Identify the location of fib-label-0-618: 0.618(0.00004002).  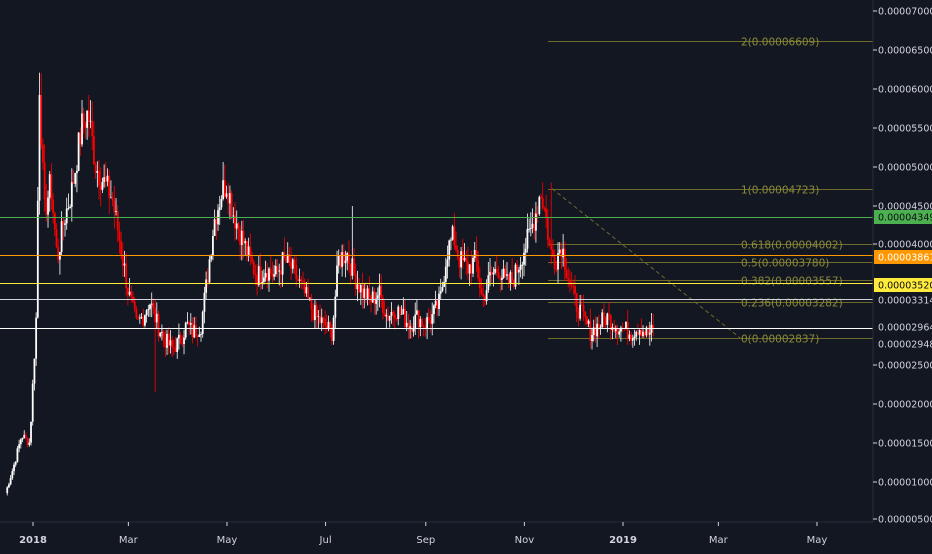
(792, 246).